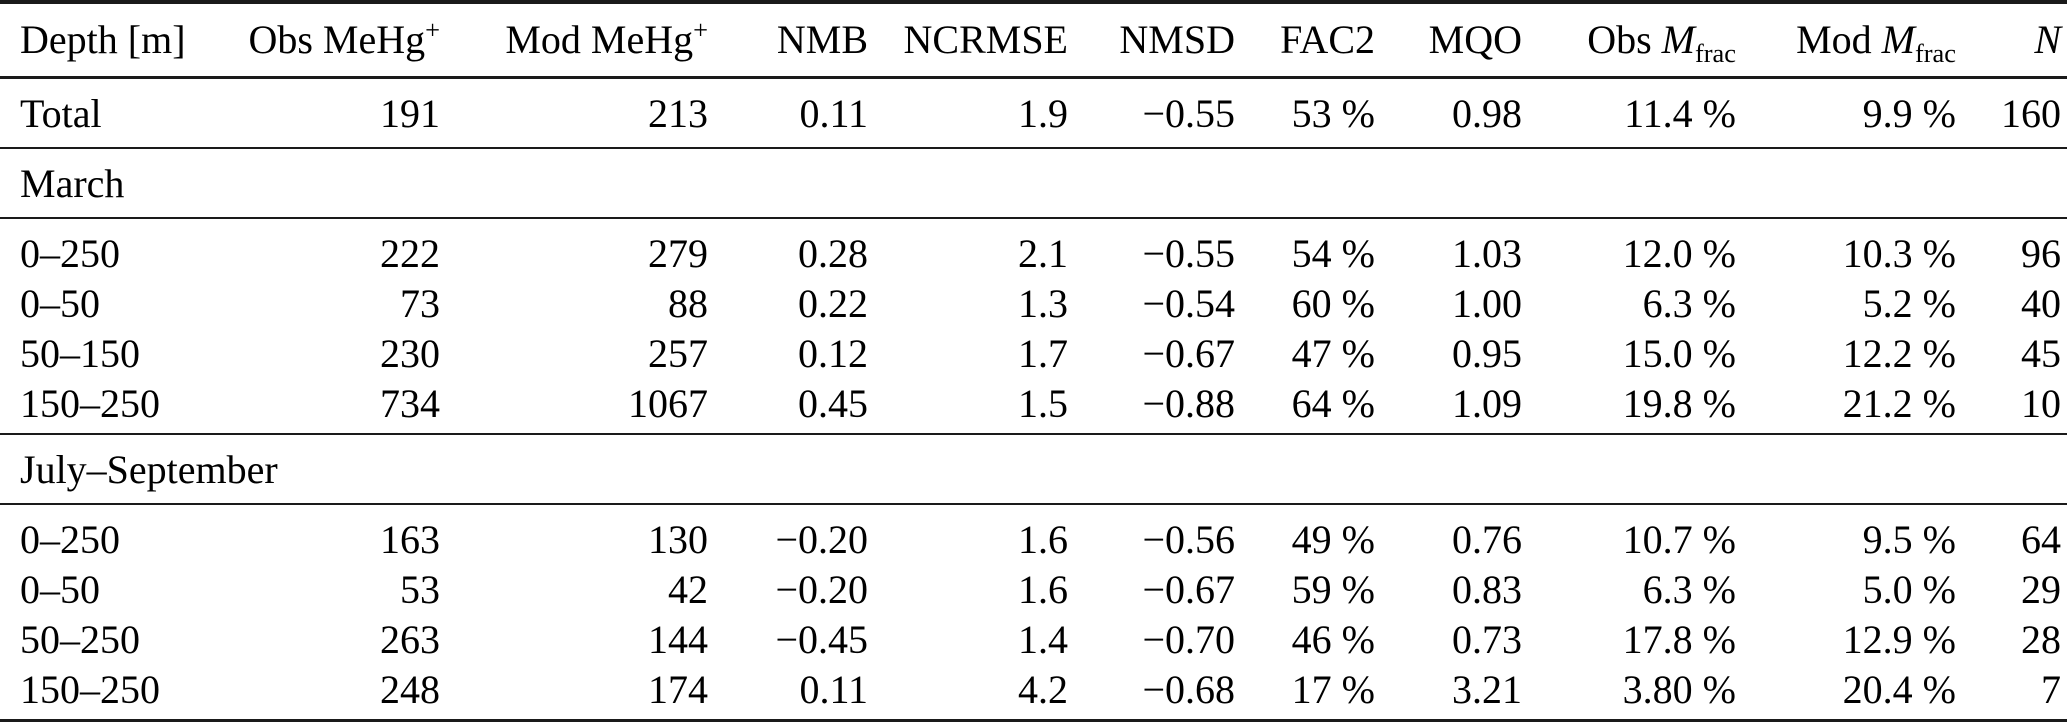 The image size is (2067, 725). Describe the element at coordinates (1188, 303) in the screenshot. I see `cell-nmsd: −0.54` at that location.